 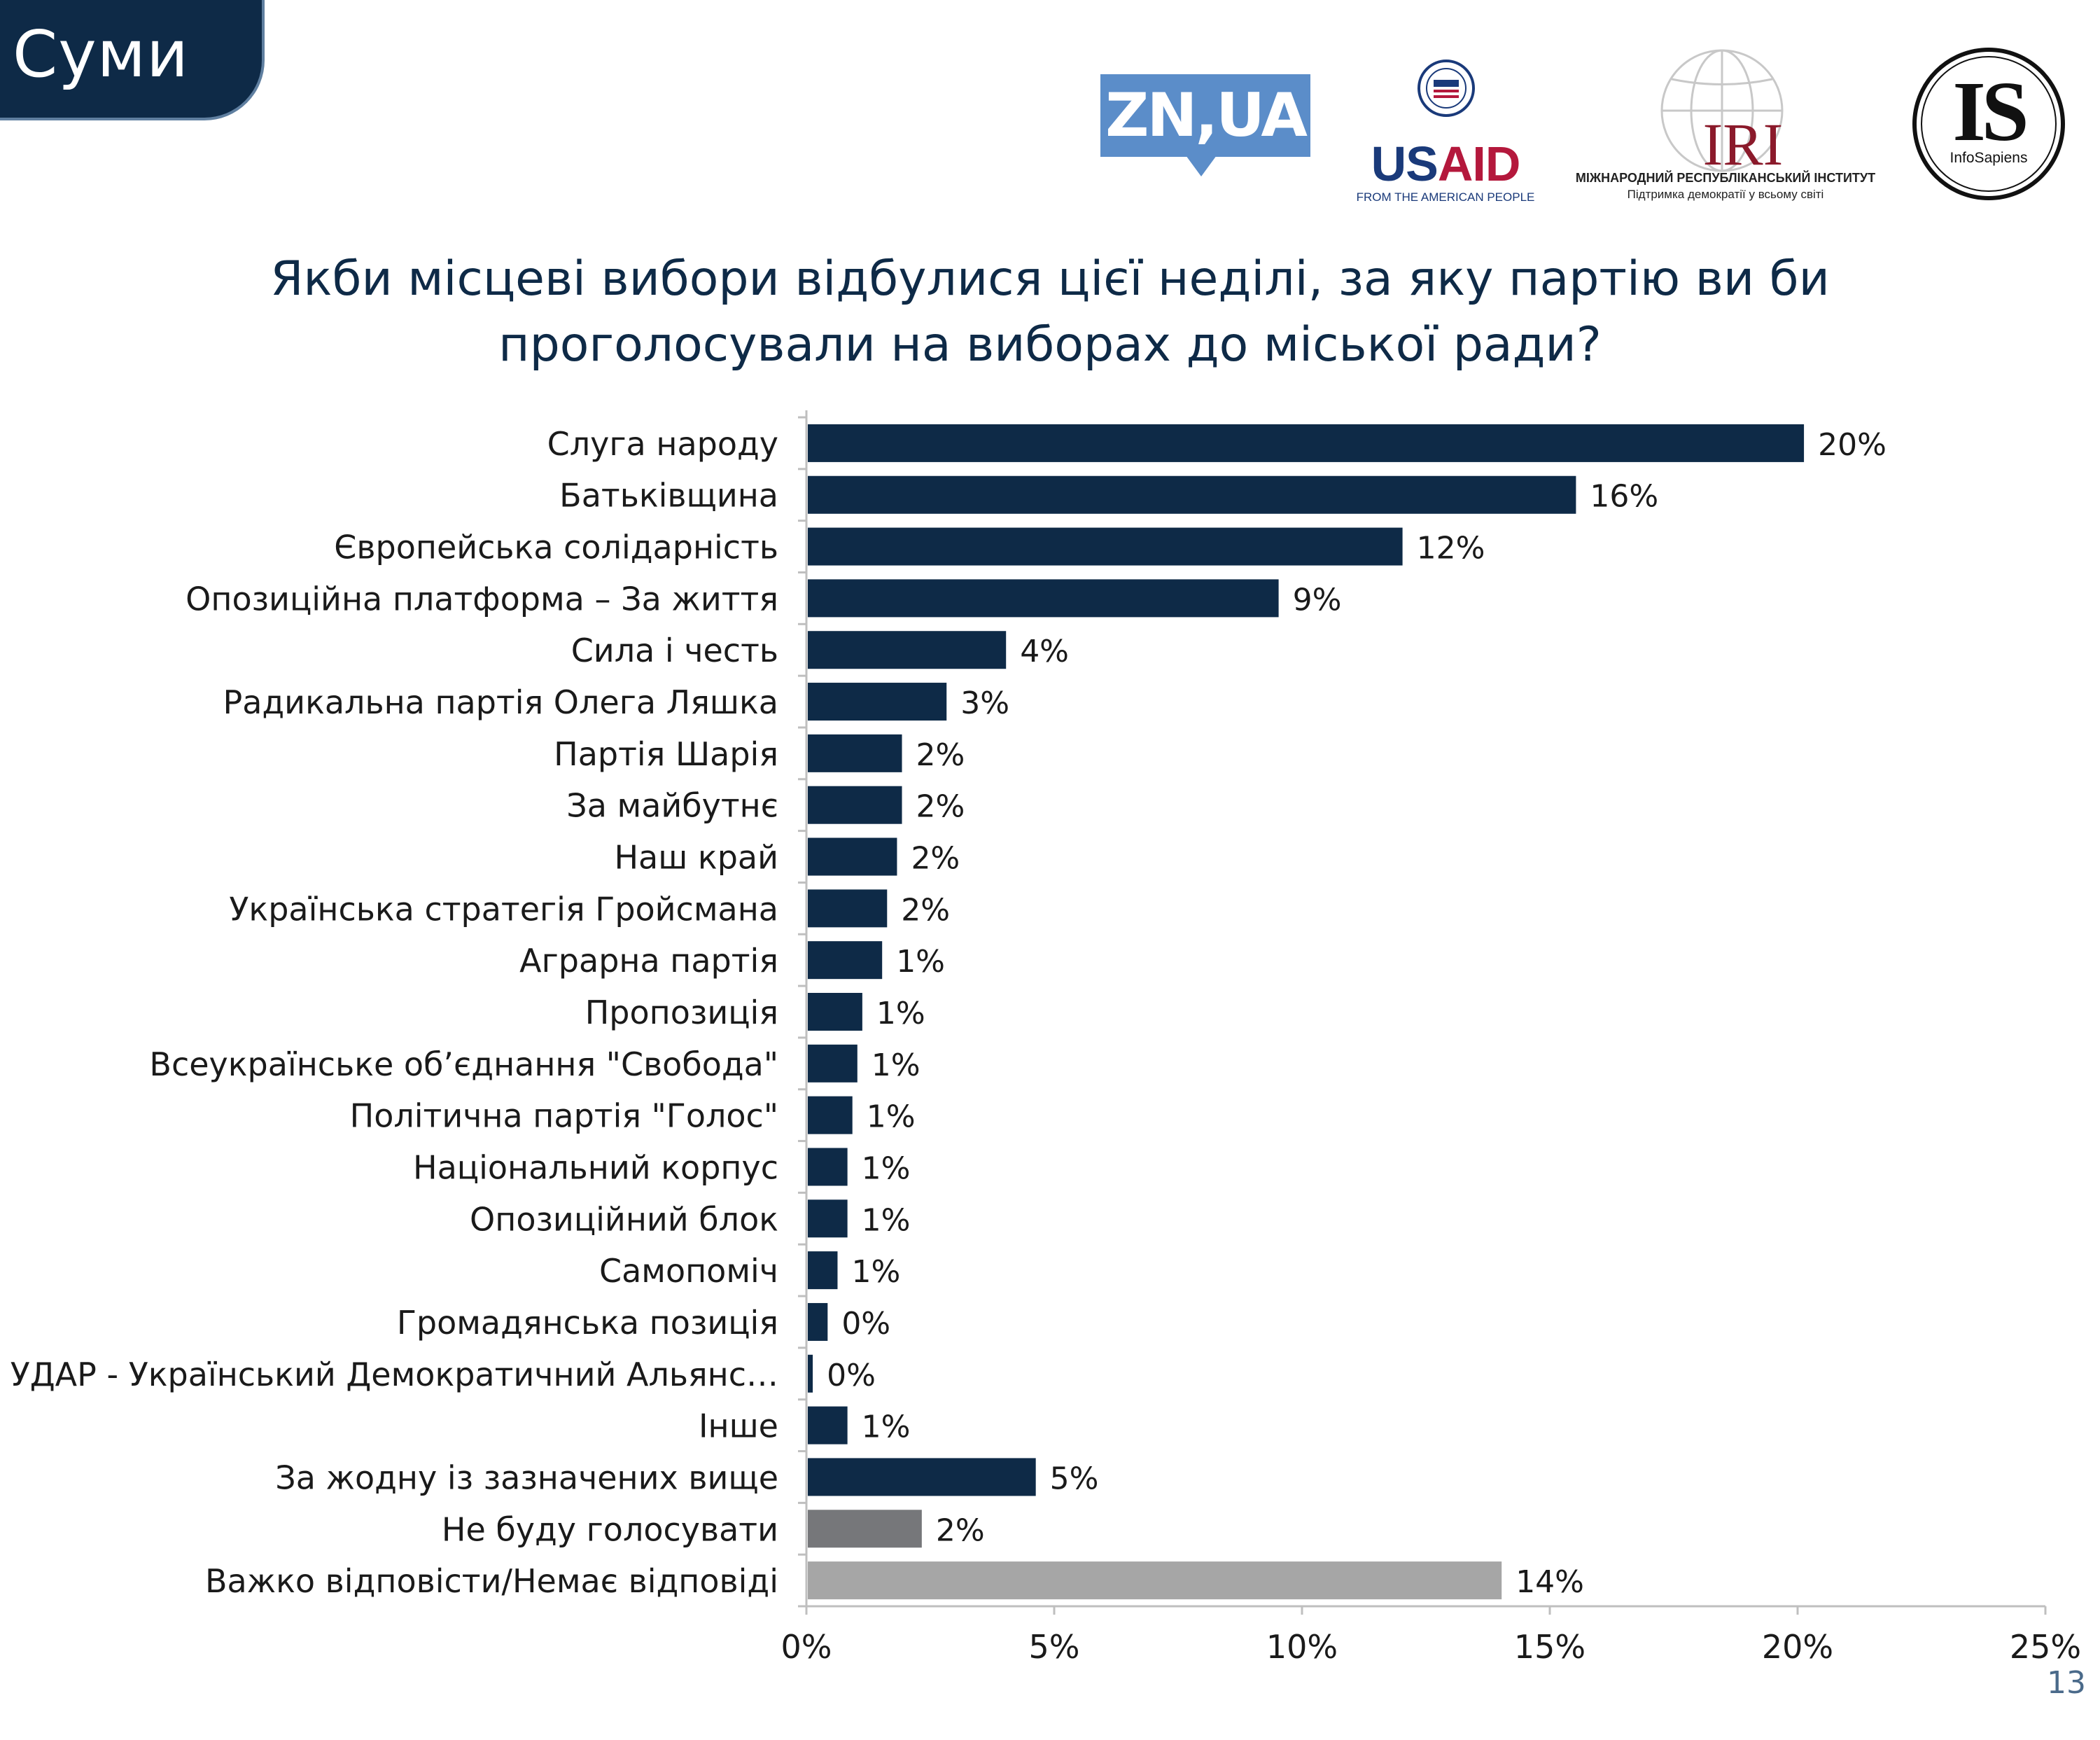 I want to click on iri-institute-name: МІЖНАРОДНИЙ РЕСПУБЛІКАНСЬКИЙ ІНСТИТУТ, so click(x=1725, y=178).